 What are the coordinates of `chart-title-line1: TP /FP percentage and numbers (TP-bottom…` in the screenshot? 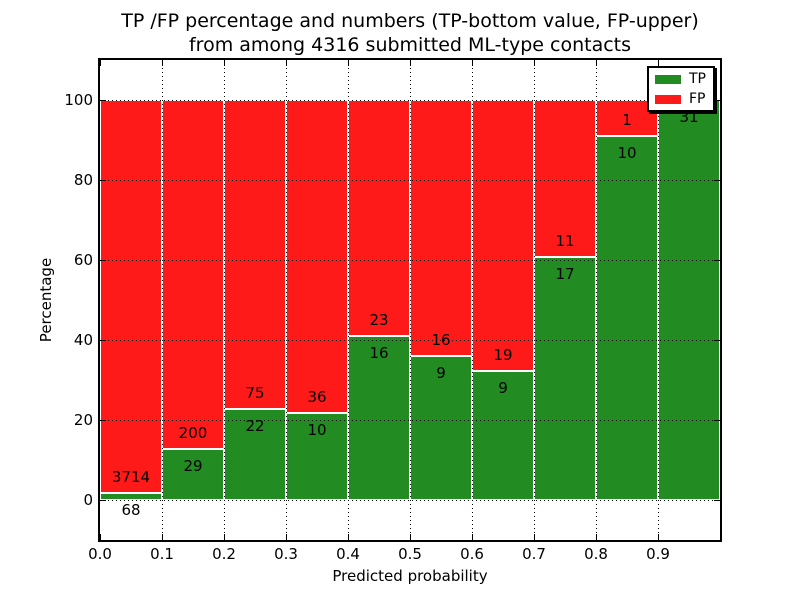 It's located at (410, 21).